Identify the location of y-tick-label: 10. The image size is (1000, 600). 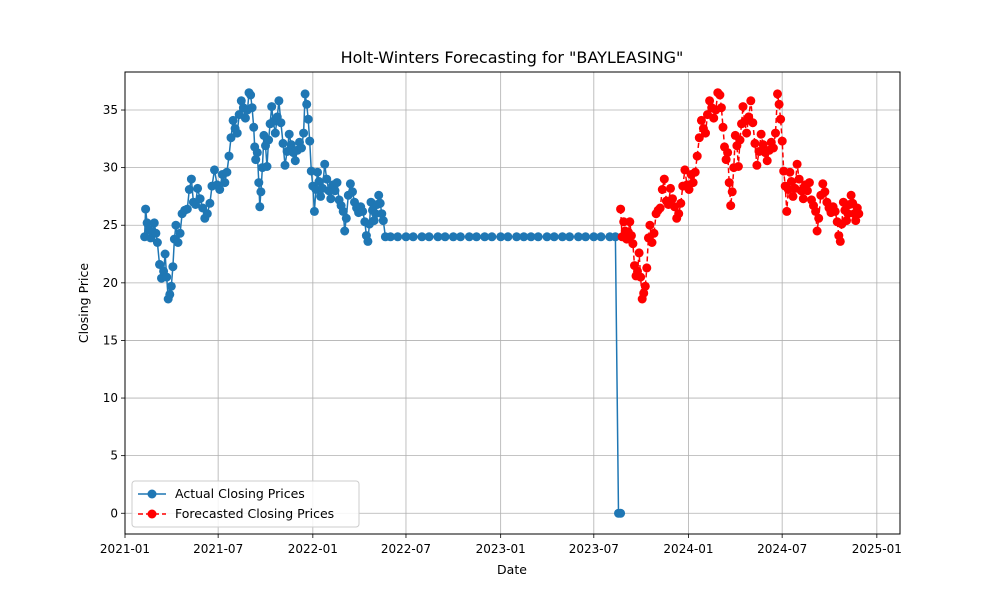
(110, 398).